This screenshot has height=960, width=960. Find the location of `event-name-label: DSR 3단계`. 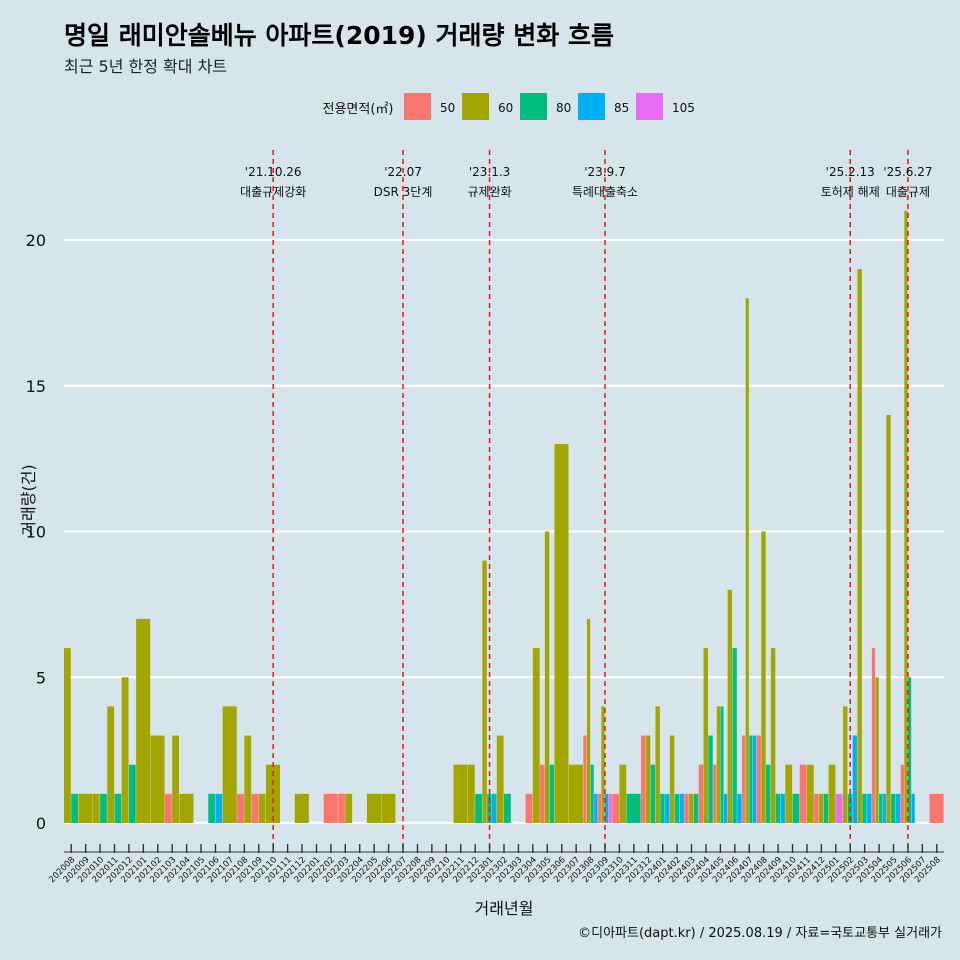

event-name-label: DSR 3단계 is located at coordinates (403, 192).